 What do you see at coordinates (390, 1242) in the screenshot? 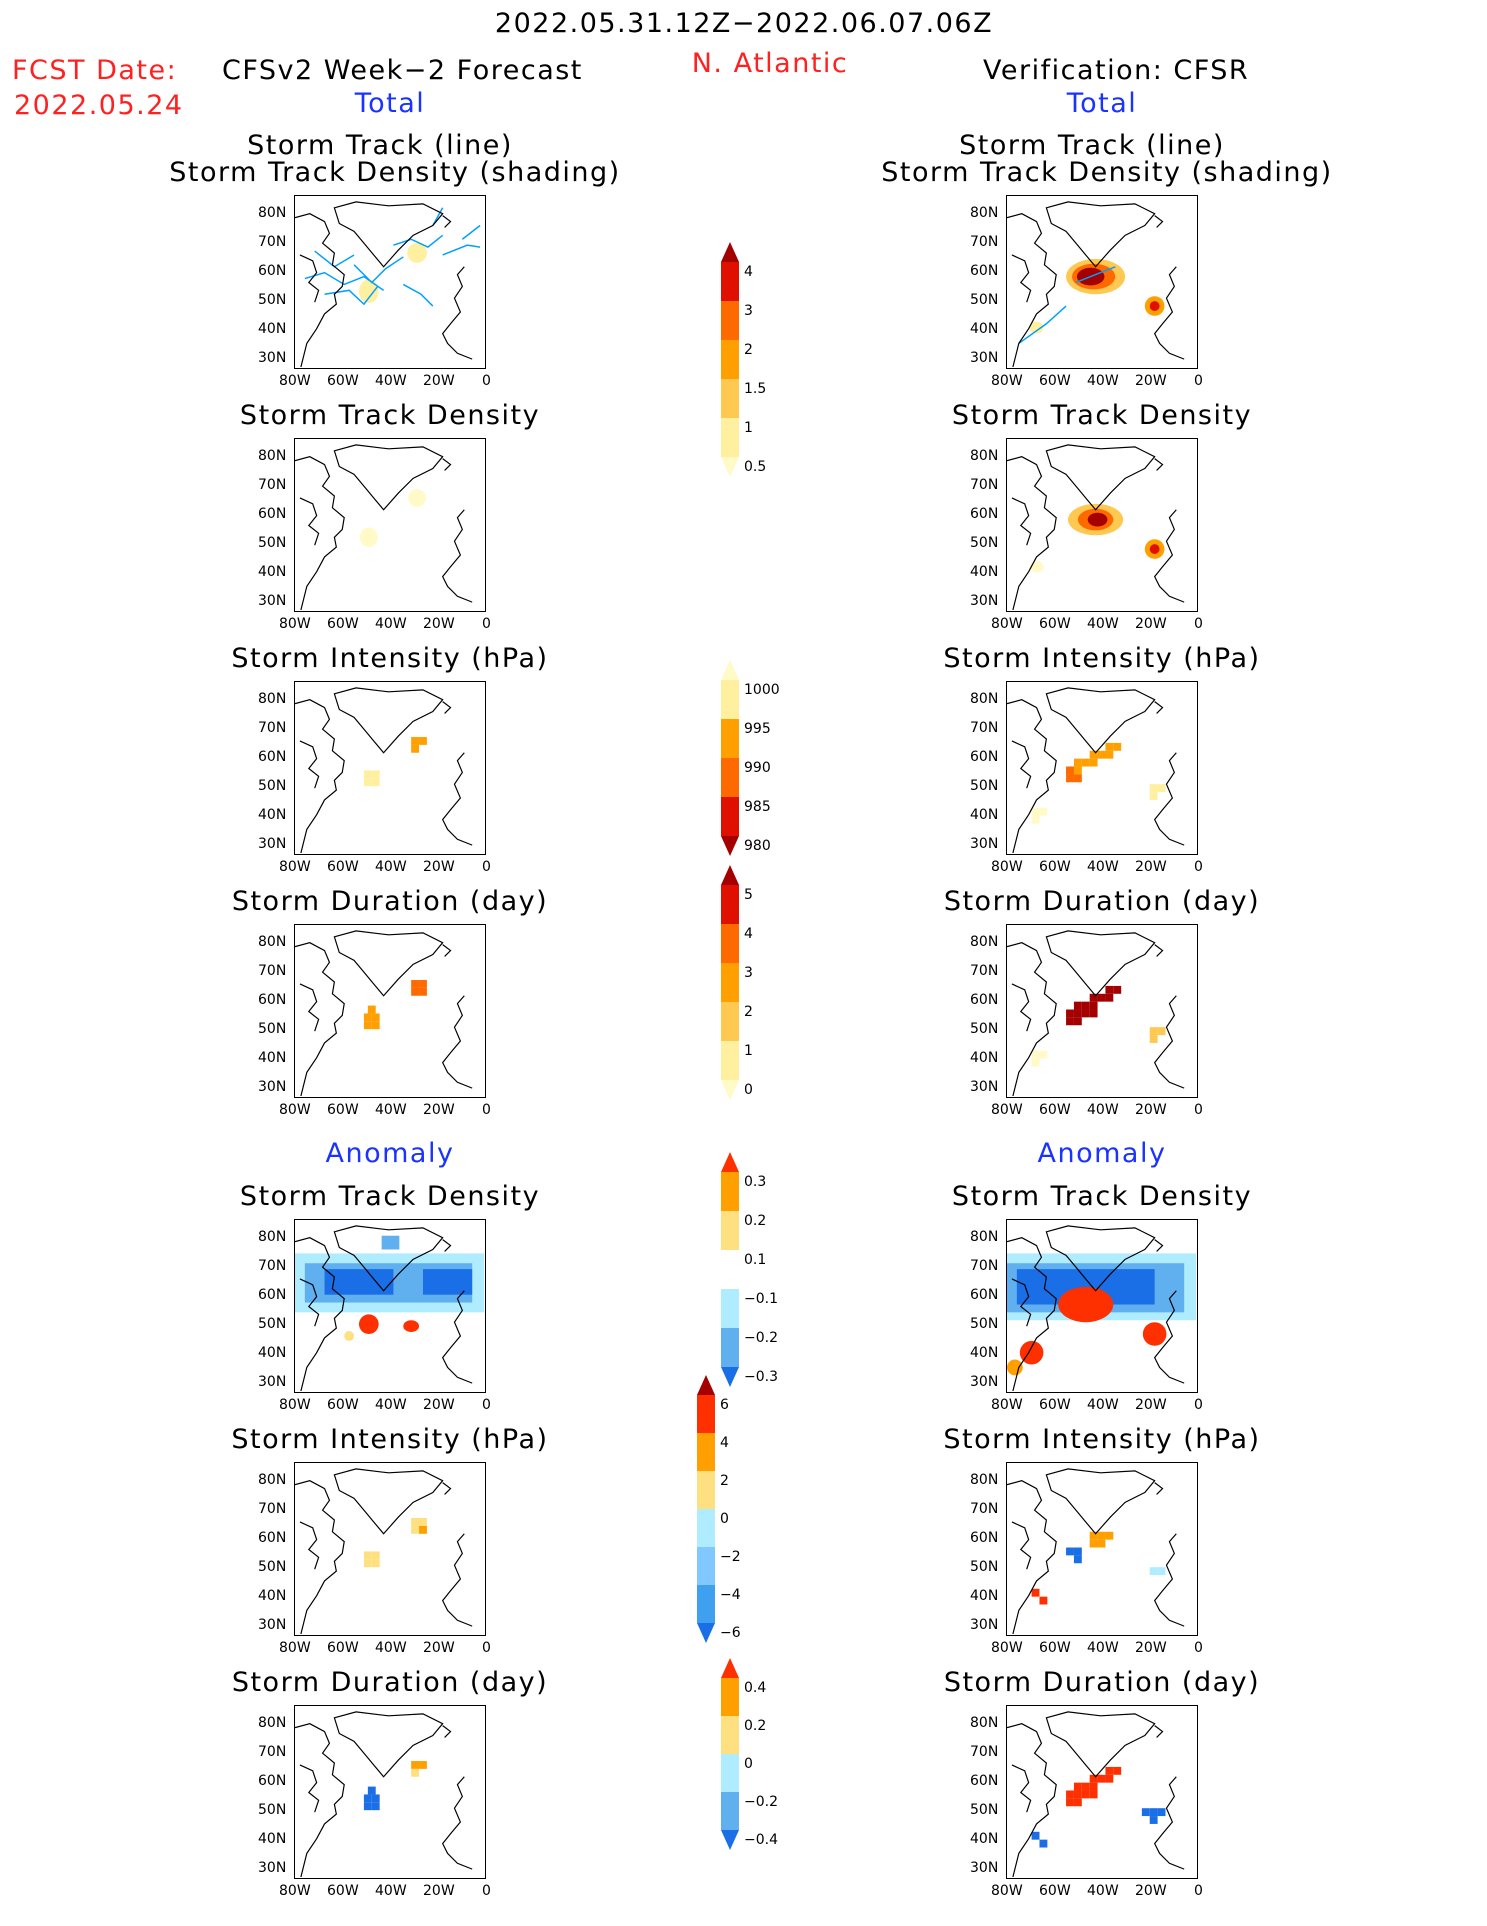
I see `anomaly-band` at bounding box center [390, 1242].